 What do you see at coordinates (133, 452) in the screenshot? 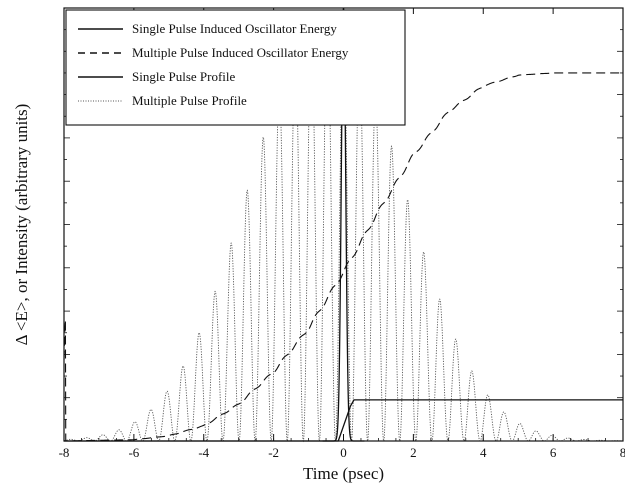
I see `x-tick-label: -6` at bounding box center [133, 452].